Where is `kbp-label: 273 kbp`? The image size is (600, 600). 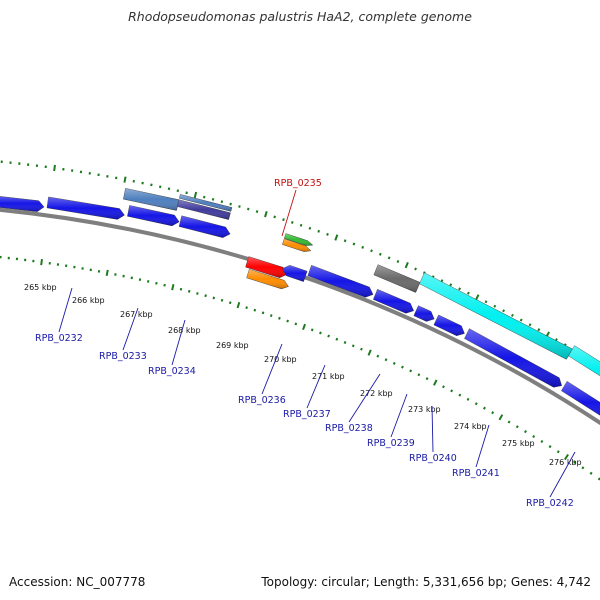
kbp-label: 273 kbp is located at coordinates (424, 409).